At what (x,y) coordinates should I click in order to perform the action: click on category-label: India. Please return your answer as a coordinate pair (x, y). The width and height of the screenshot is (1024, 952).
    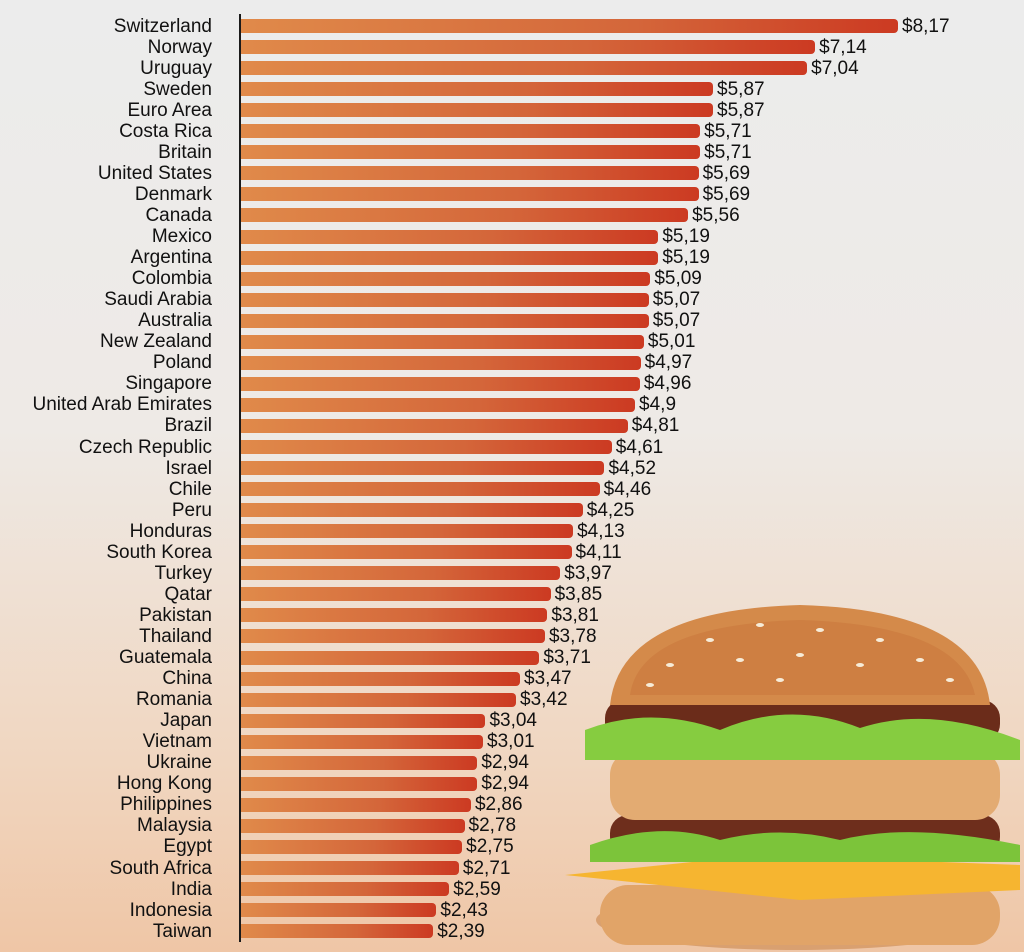
    Looking at the image, I should click on (191, 889).